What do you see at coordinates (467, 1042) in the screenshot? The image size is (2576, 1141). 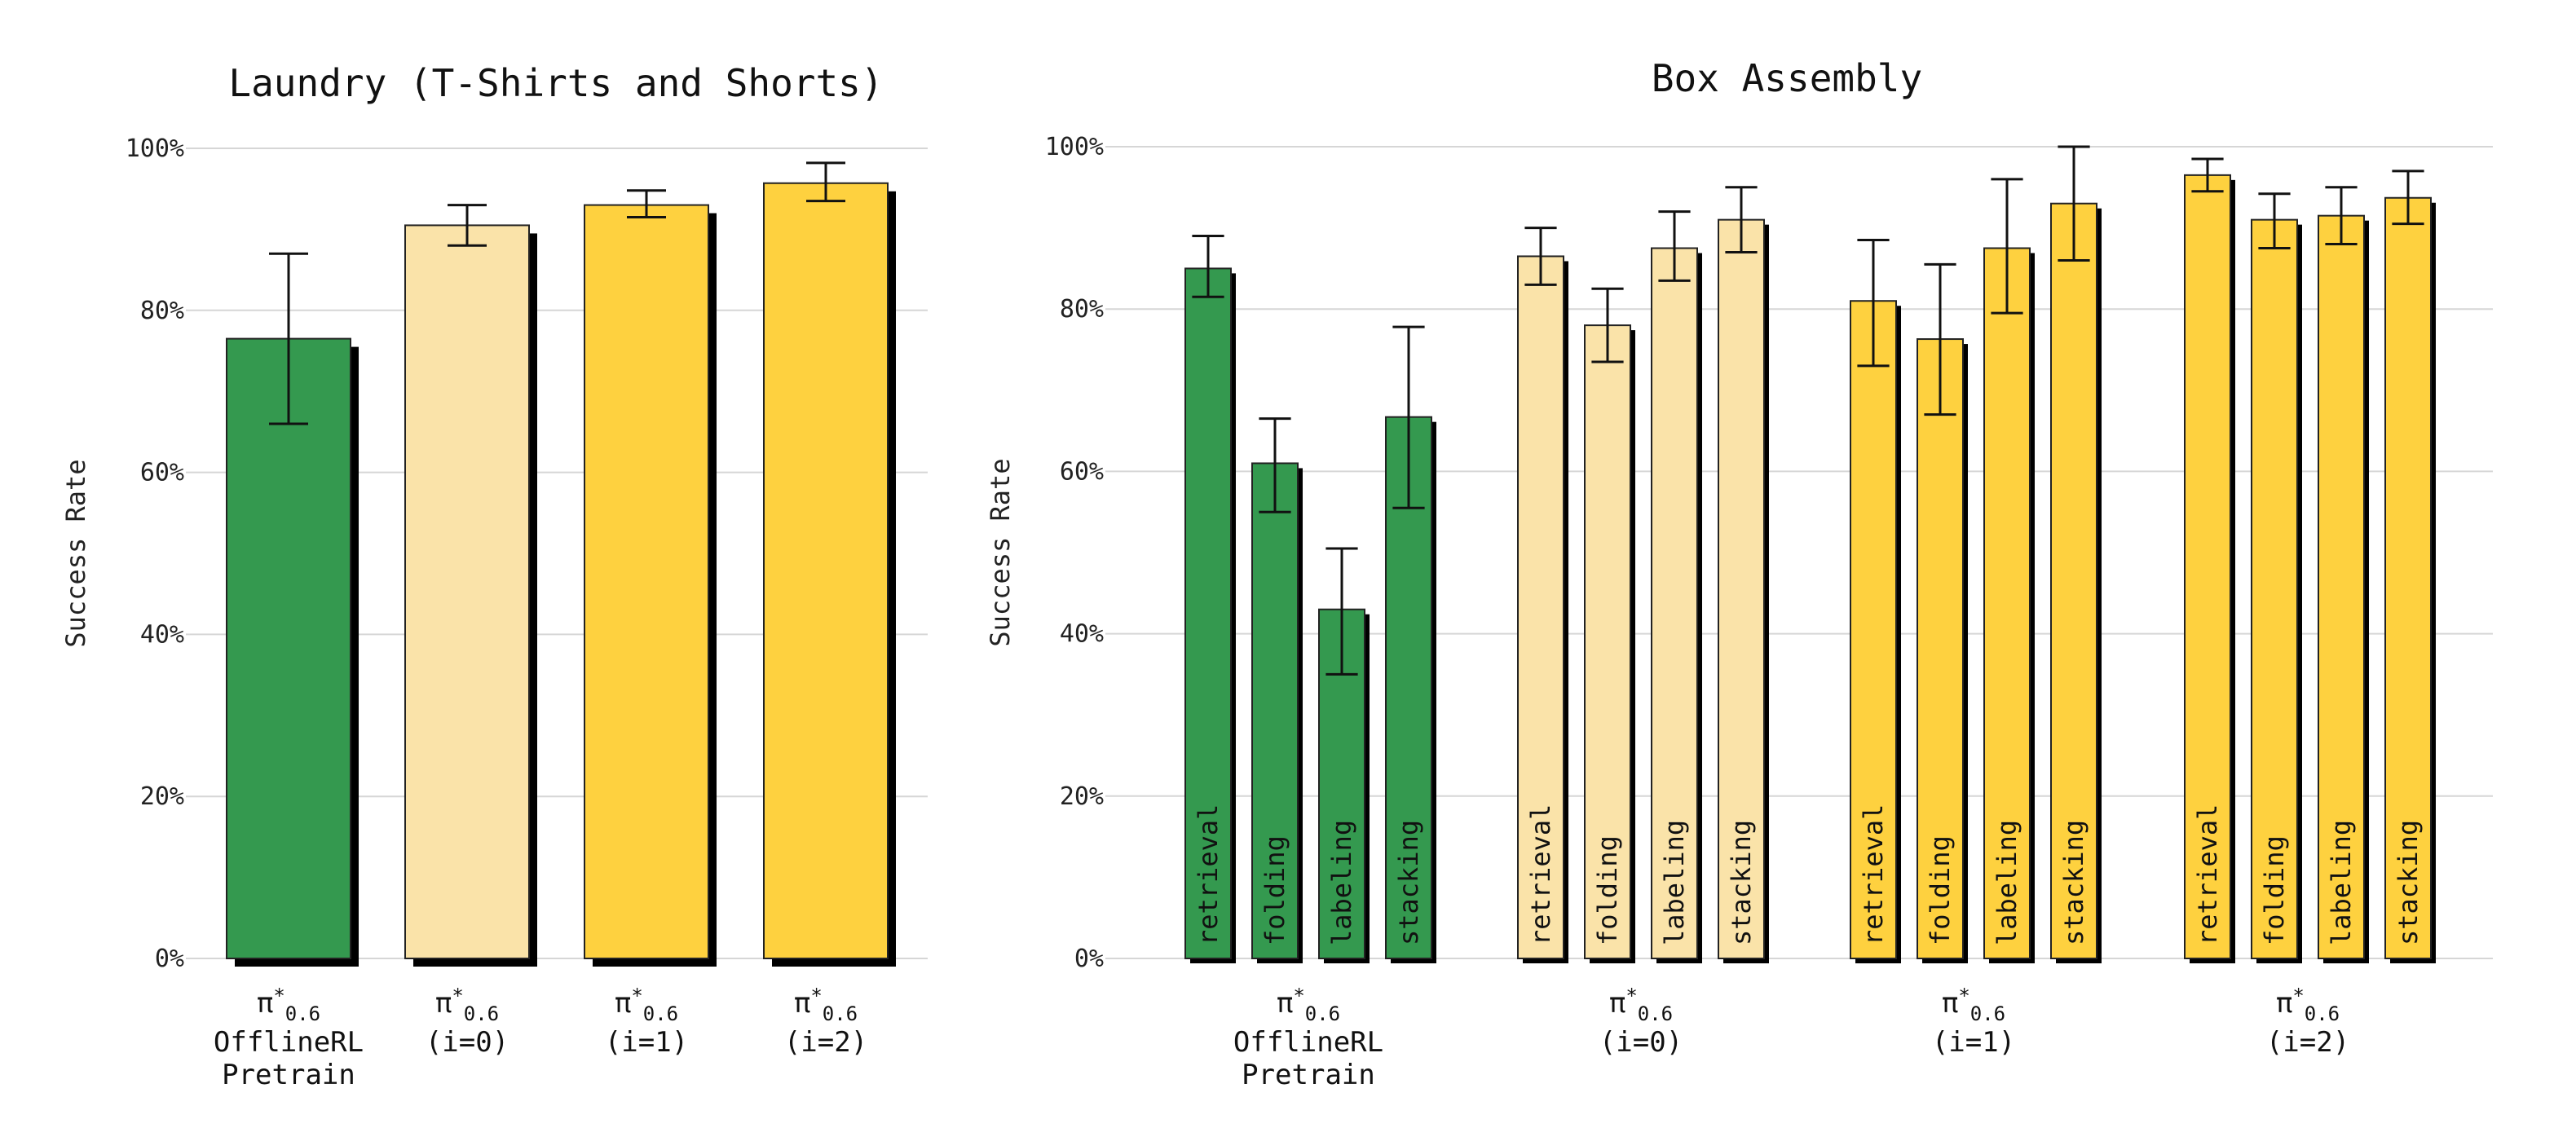 I see `laundry-category-label: (i=0)` at bounding box center [467, 1042].